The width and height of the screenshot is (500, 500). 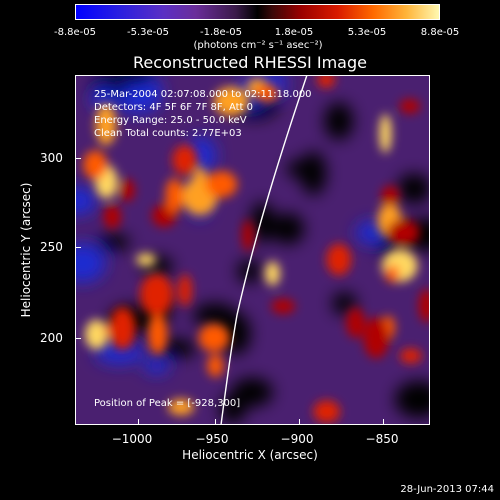 I want to click on peak-position-label: Position of Peak = [-928,300], so click(x=167, y=403).